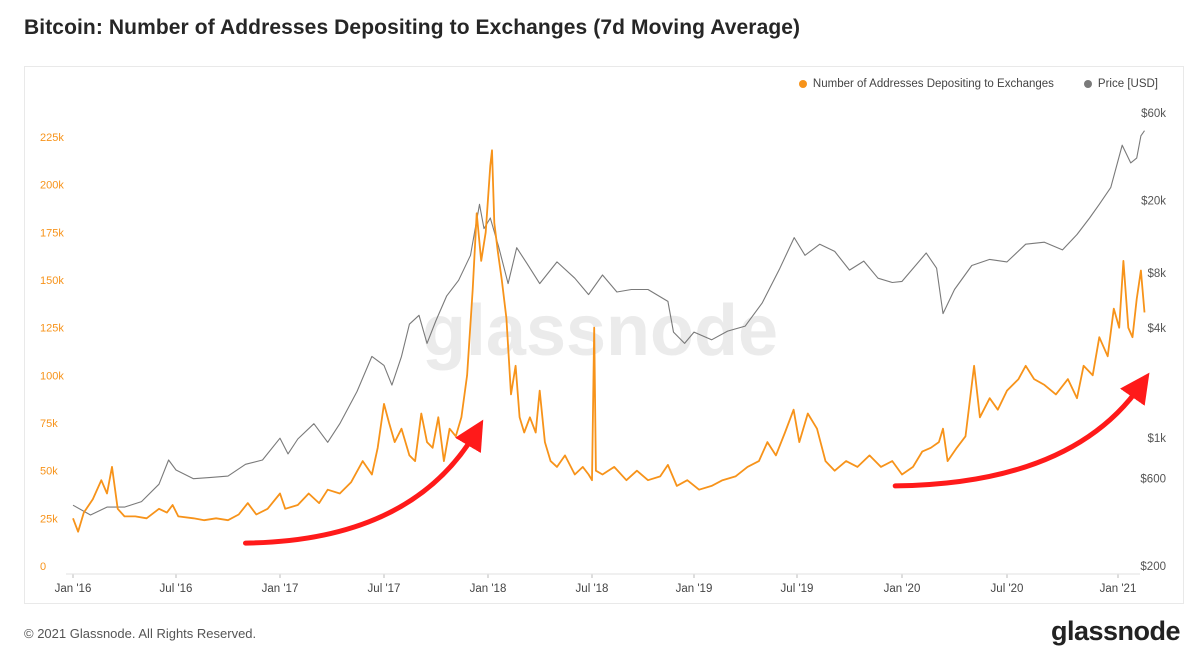 Image resolution: width=1202 pixels, height=672 pixels. Describe the element at coordinates (797, 589) in the screenshot. I see `x-tick-label: Jul '19` at that location.